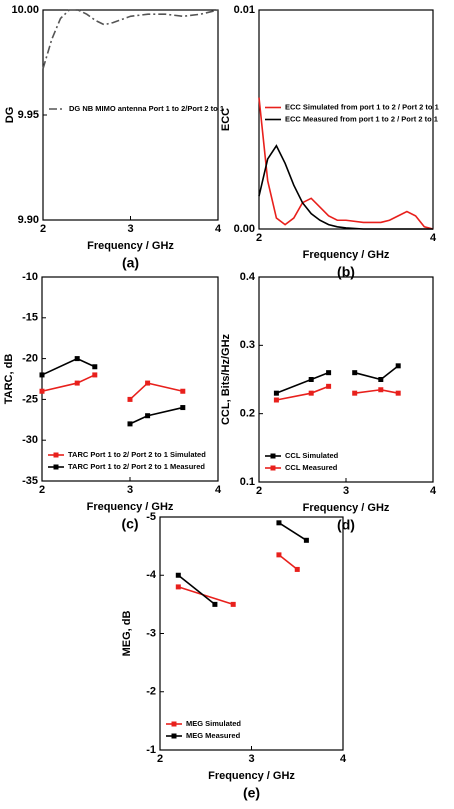  What do you see at coordinates (151, 517) in the screenshot?
I see `y-tick-label: -5` at bounding box center [151, 517].